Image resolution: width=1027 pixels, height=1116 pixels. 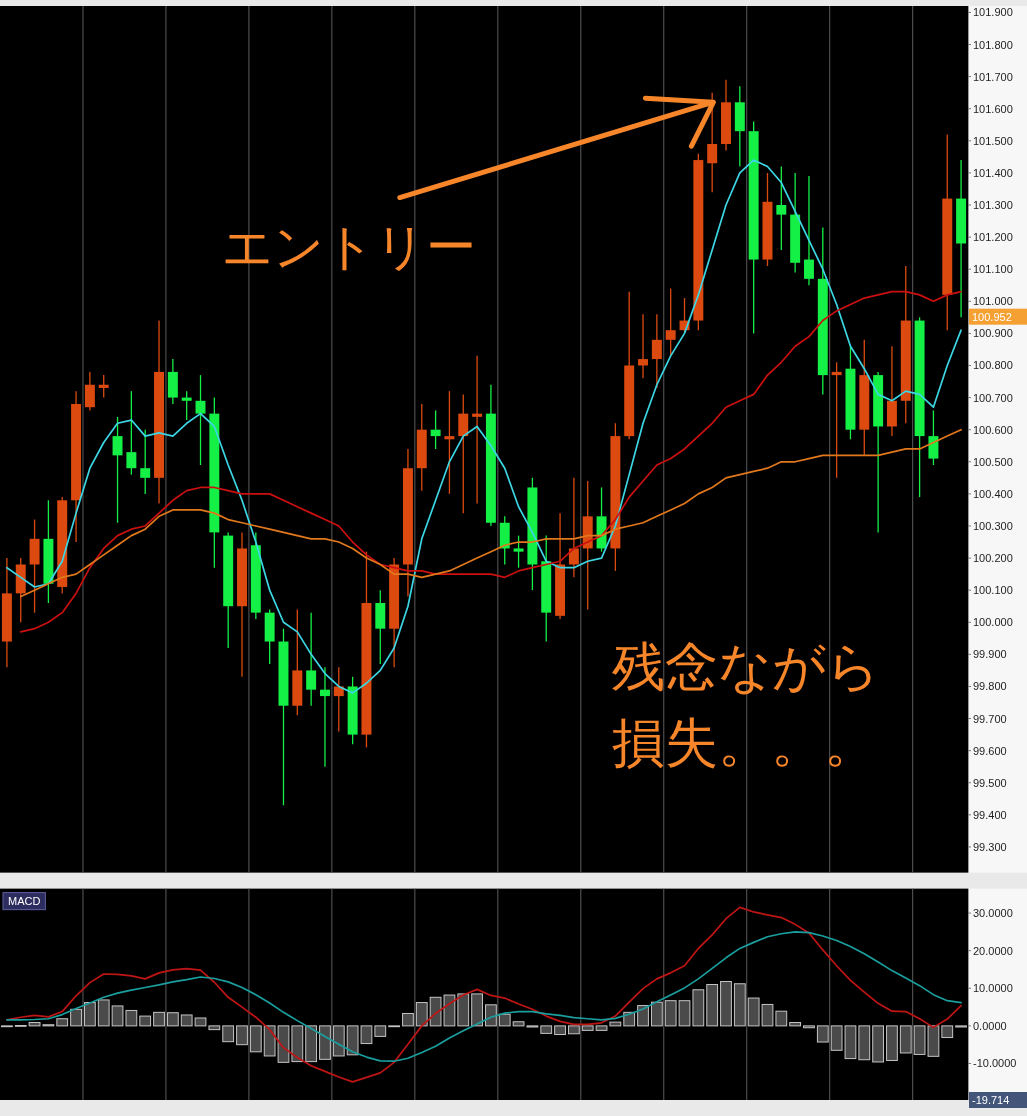 I want to click on y-tick-label: 100.700, so click(x=993, y=397).